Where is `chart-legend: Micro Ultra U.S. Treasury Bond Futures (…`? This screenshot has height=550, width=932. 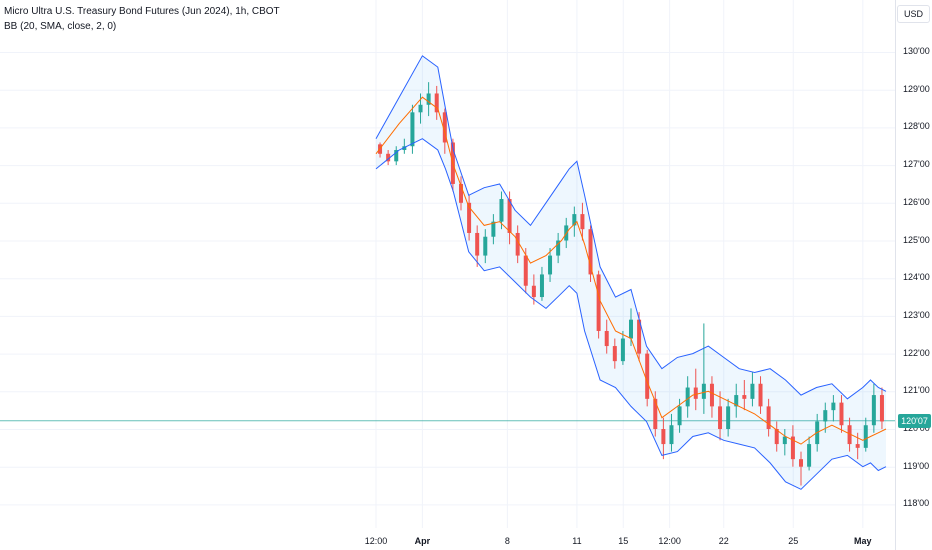
chart-legend: Micro Ultra U.S. Treasury Bond Futures (… is located at coordinates (142, 19).